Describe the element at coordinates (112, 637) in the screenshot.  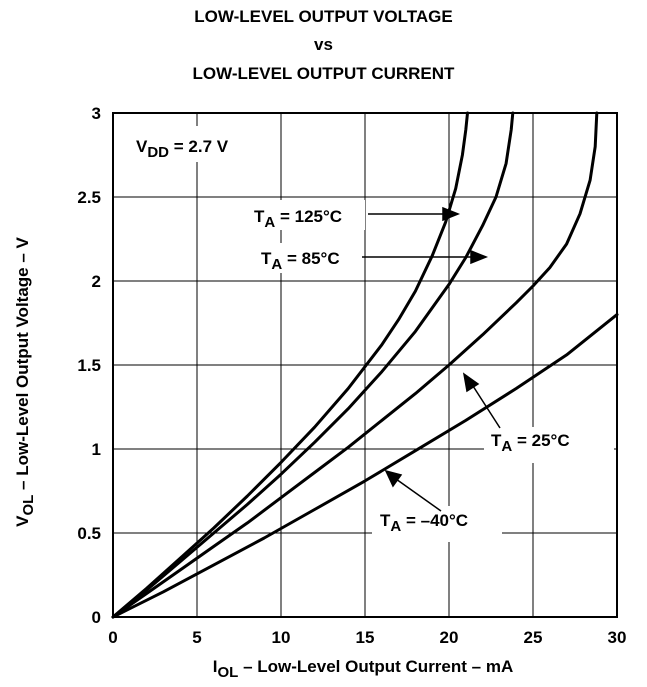
I see `x-tick-label: 0` at that location.